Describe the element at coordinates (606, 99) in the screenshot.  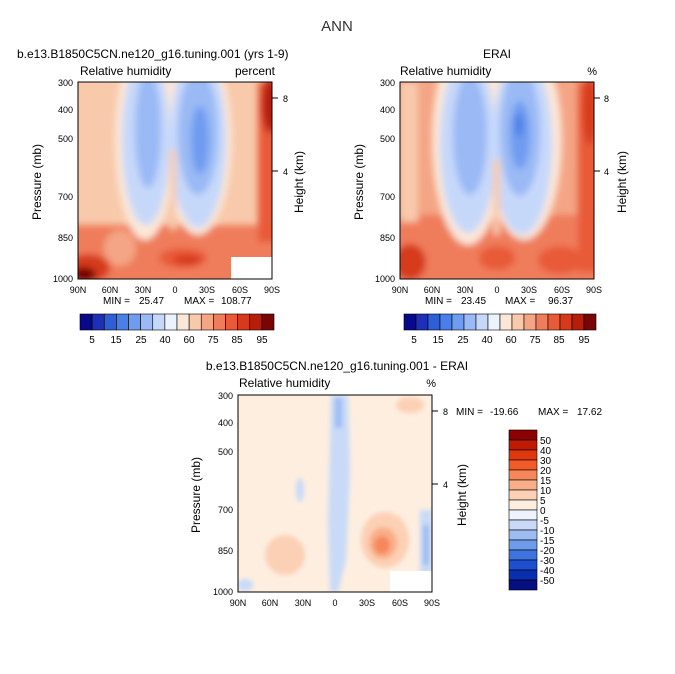
I see `height-tick-label: 8` at that location.